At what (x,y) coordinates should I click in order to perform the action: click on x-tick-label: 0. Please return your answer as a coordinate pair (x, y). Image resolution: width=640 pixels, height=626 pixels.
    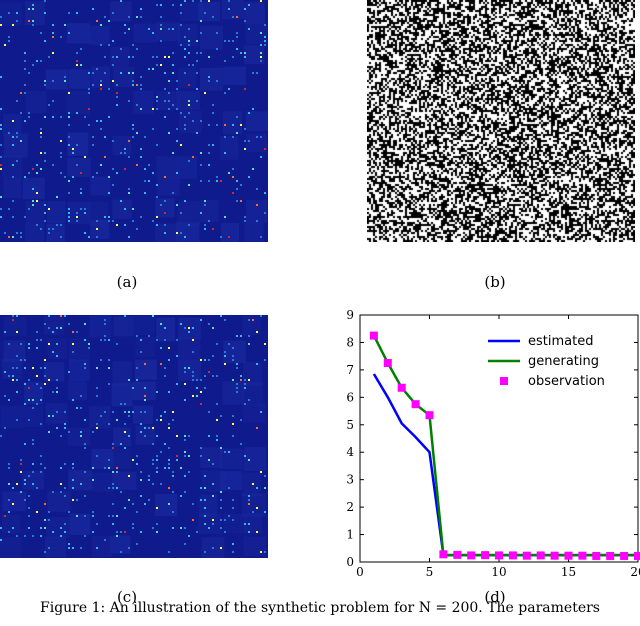
    Looking at the image, I should click on (360, 572).